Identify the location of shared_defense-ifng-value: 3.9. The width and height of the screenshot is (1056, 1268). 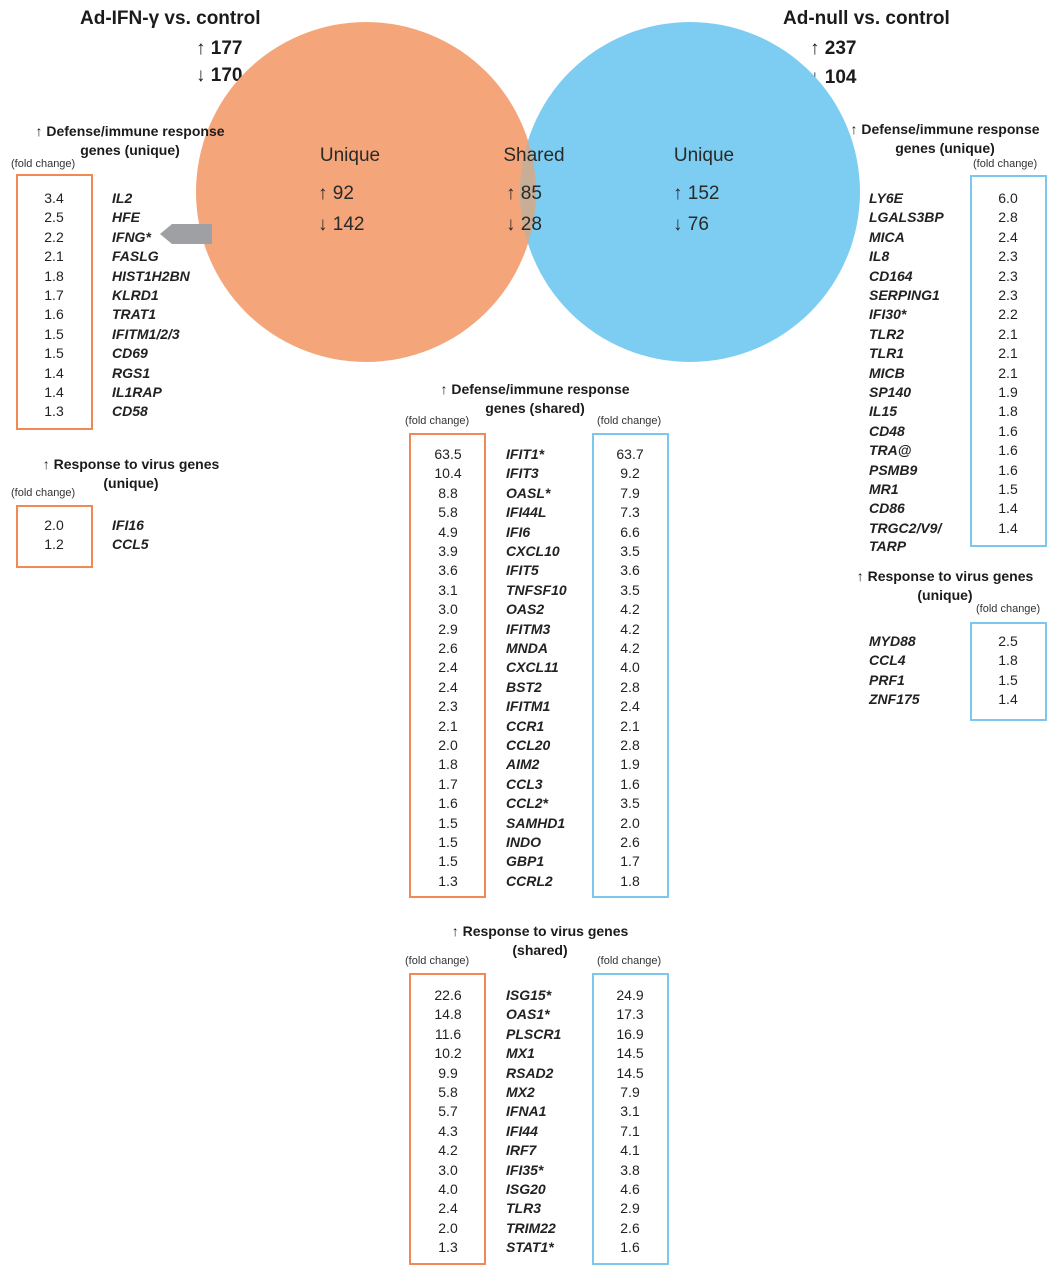
(448, 551).